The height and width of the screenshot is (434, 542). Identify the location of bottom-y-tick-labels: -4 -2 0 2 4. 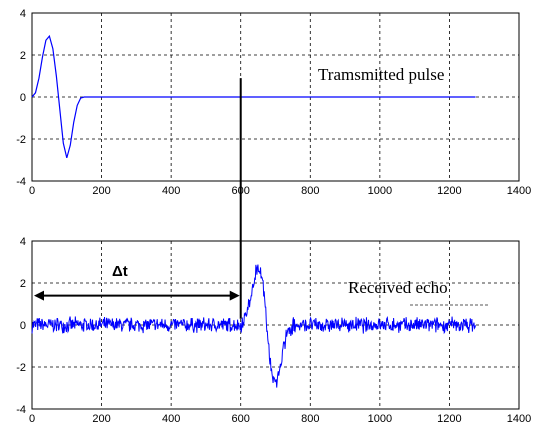
(21, 326).